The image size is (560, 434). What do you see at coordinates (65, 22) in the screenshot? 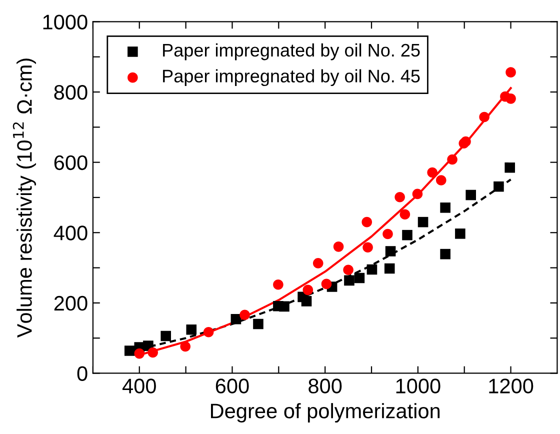
I see `y-tick-label: 1000` at bounding box center [65, 22].